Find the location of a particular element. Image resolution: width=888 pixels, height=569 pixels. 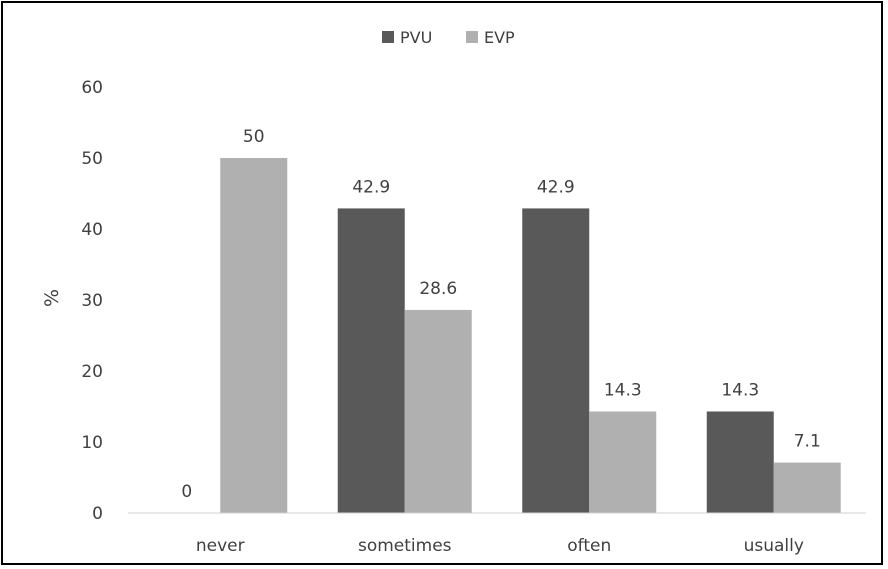

data-label: 28.6 is located at coordinates (438, 289).